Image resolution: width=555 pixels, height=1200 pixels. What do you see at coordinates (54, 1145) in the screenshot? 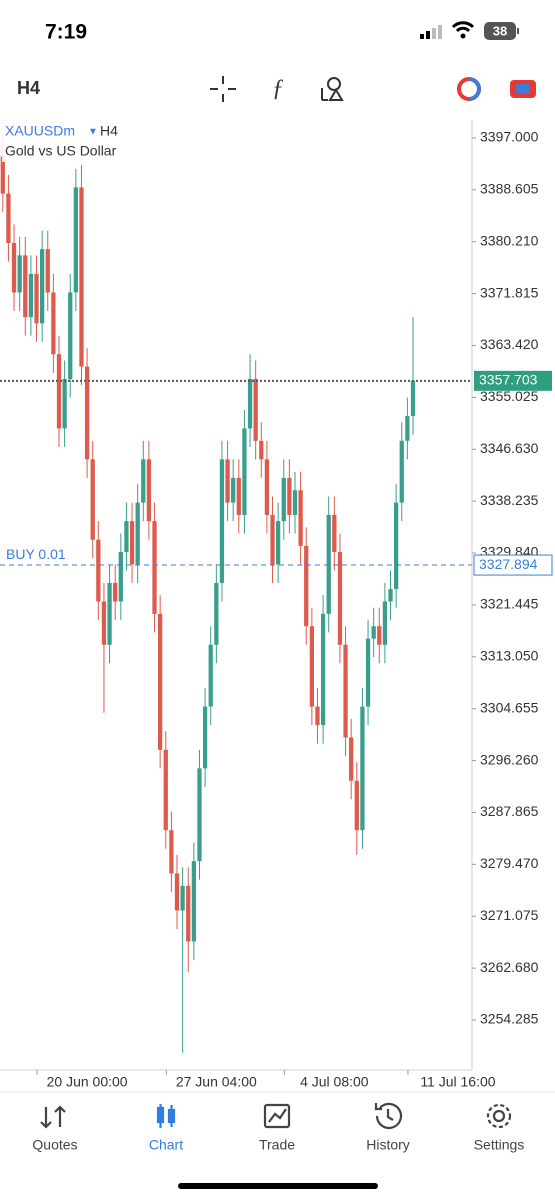
I see `tab-label: Quotes` at bounding box center [54, 1145].